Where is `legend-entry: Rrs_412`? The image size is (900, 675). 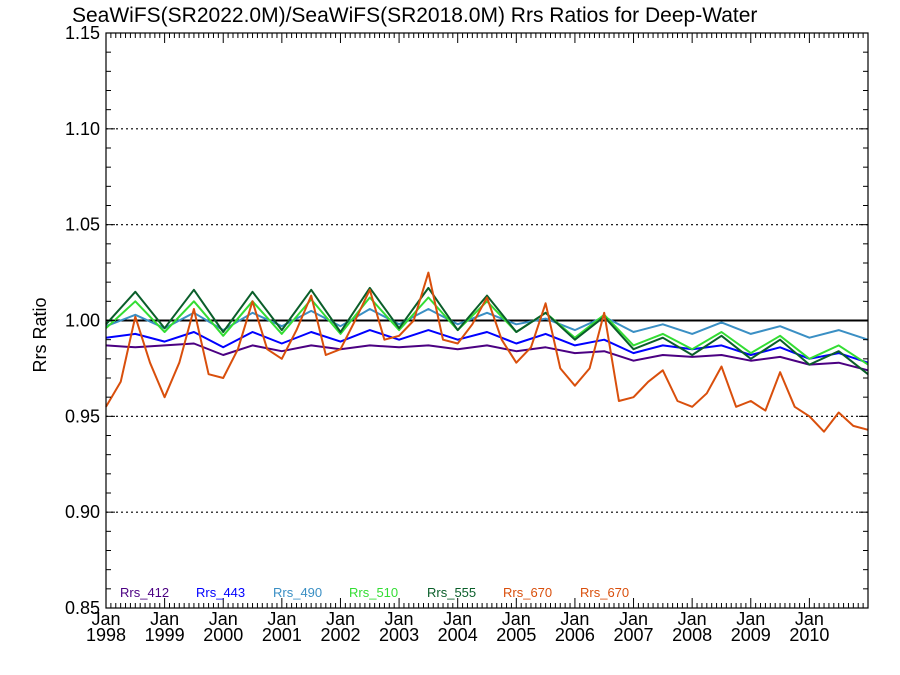
legend-entry: Rrs_412 is located at coordinates (144, 592).